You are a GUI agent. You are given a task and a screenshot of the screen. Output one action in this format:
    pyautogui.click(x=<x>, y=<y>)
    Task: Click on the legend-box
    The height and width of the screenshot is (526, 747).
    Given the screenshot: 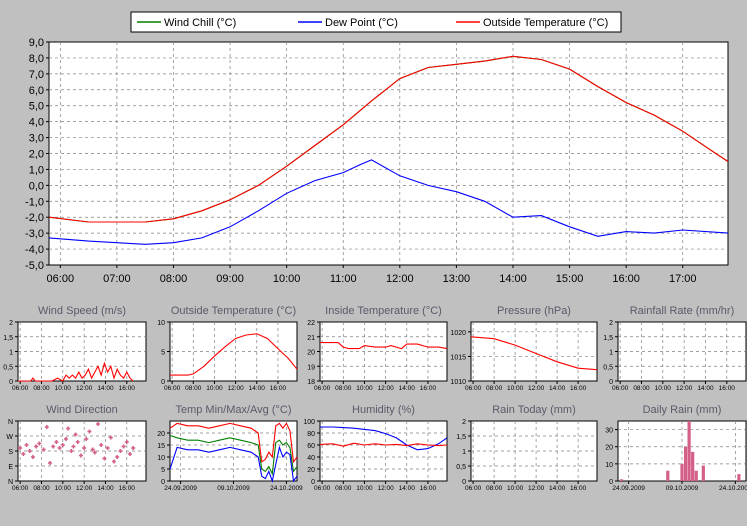 What is the action you would take?
    pyautogui.click(x=376, y=22)
    